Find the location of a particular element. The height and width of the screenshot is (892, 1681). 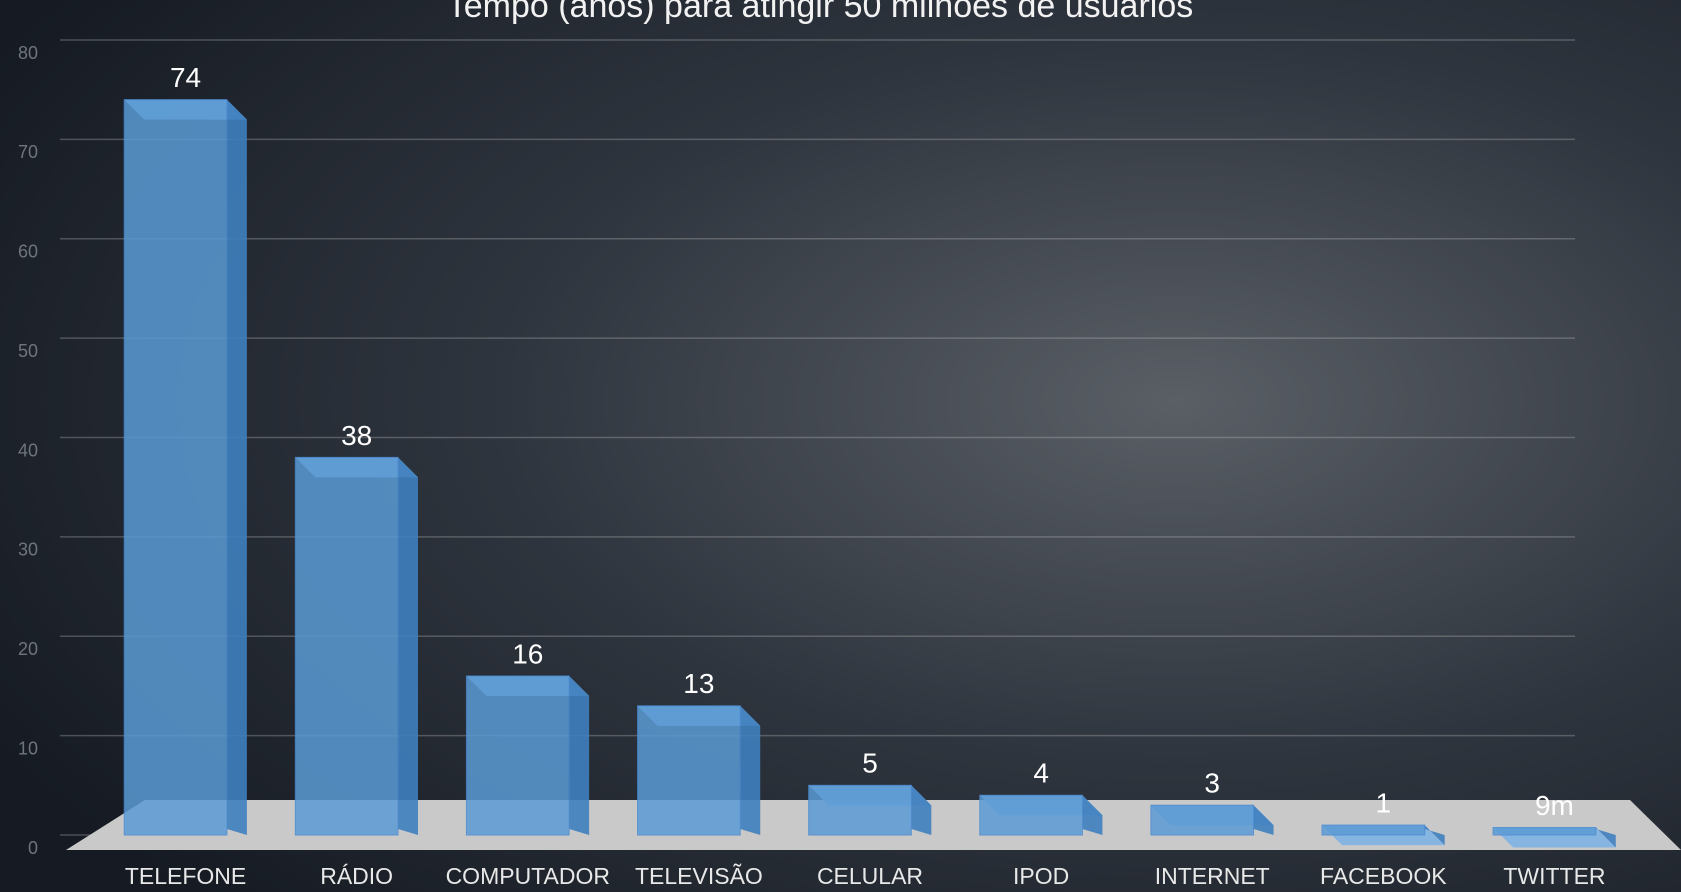

value-label: 3 is located at coordinates (1212, 783).